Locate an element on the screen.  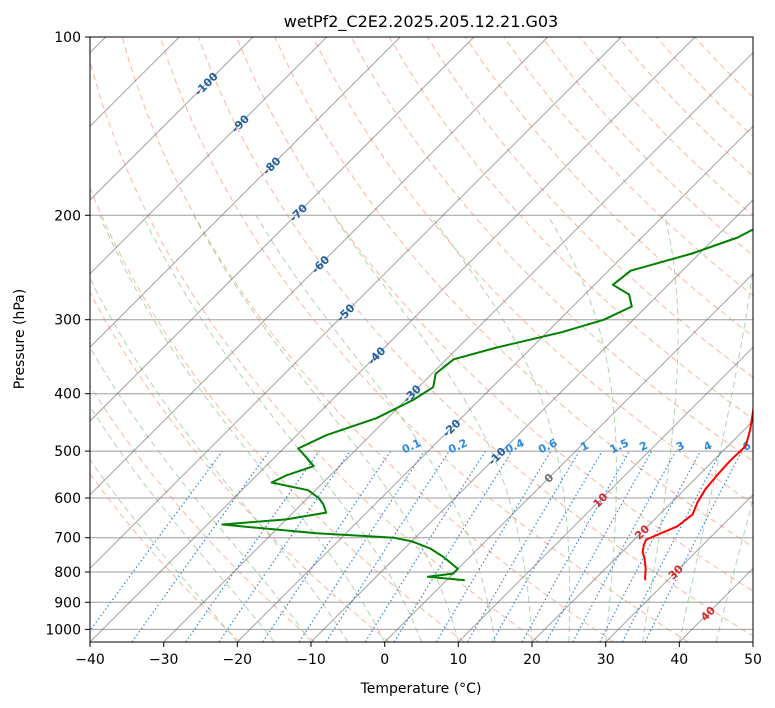
x-axis-title: Temperature (°C) is located at coordinates (421, 689).